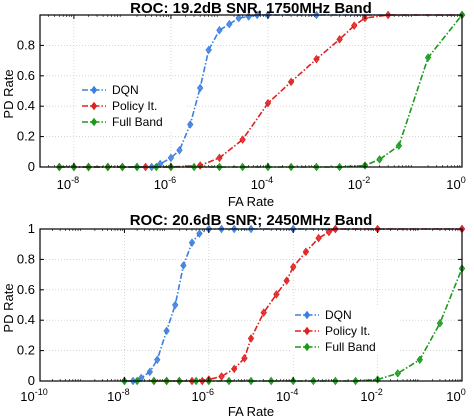  What do you see at coordinates (251, 220) in the screenshot?
I see `chart-title: ROC: 20.6dB SNR; 2450MHz Band` at bounding box center [251, 220].